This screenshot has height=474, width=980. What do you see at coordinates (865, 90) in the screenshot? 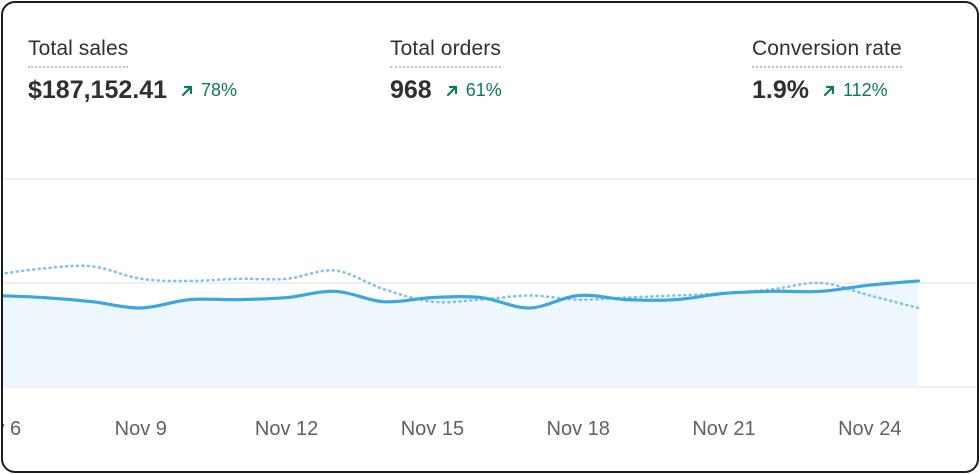
I see `metric-change-value: 112%` at bounding box center [865, 90].